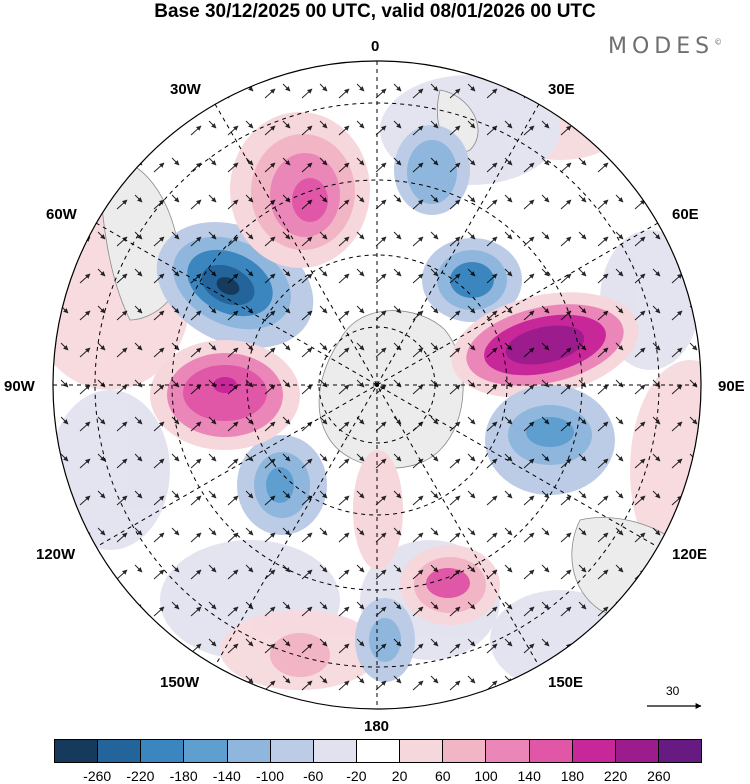  I want to click on reference-vector-label: 30, so click(673, 691).